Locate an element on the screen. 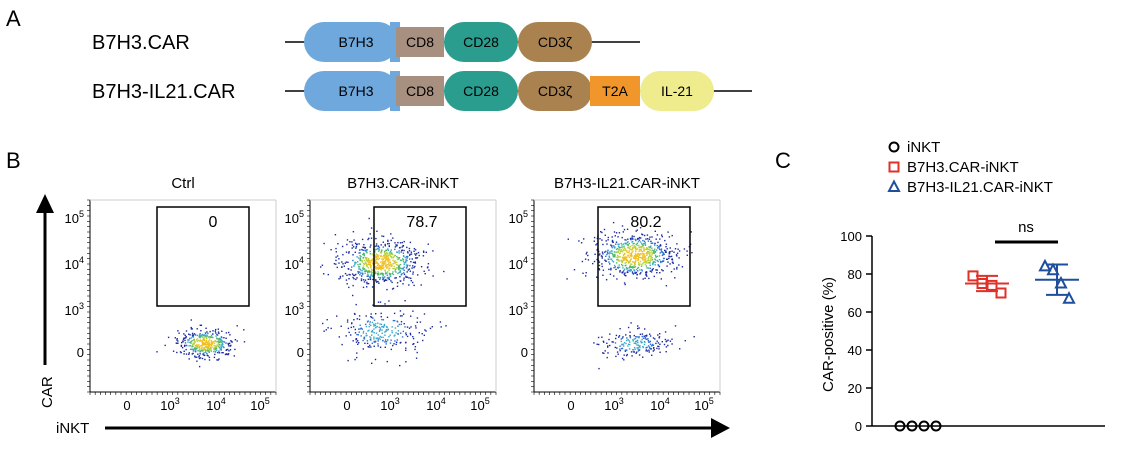 The image size is (1130, 450). flow-plot-2: 10⁵ 10⁴ 10³ 0 0 10³ 10⁴ 10⁵ B7H3.CAR-iNKT 78.7 is located at coordinates (391, 294).